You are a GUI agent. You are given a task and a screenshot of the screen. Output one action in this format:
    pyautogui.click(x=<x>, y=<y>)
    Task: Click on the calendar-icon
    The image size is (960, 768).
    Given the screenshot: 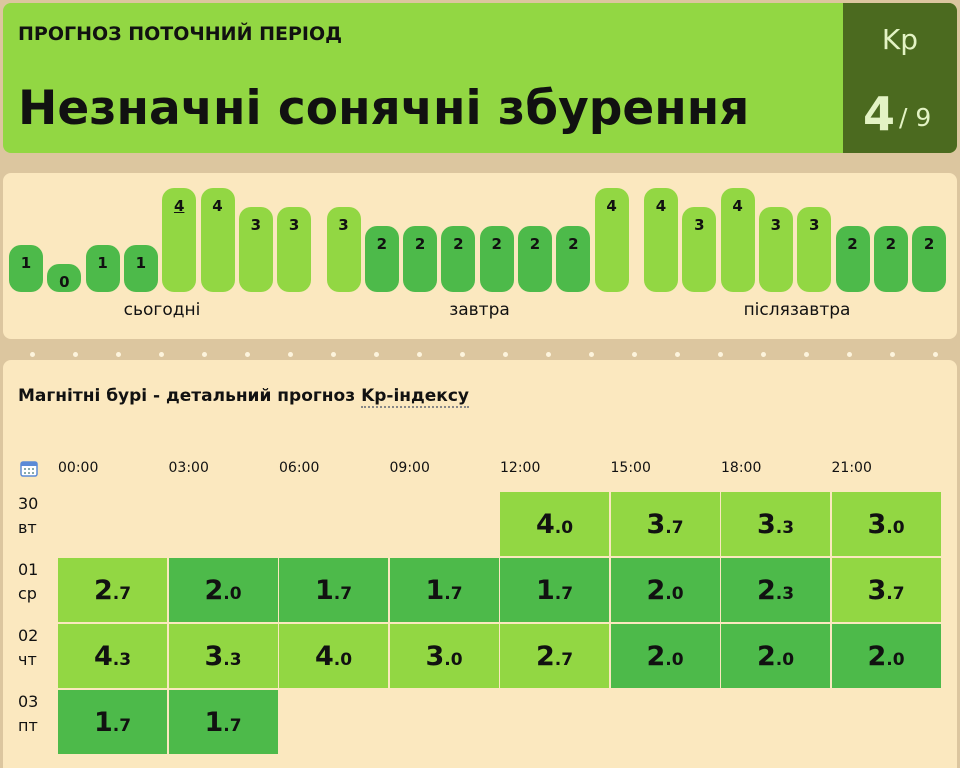 What is the action you would take?
    pyautogui.click(x=29, y=469)
    